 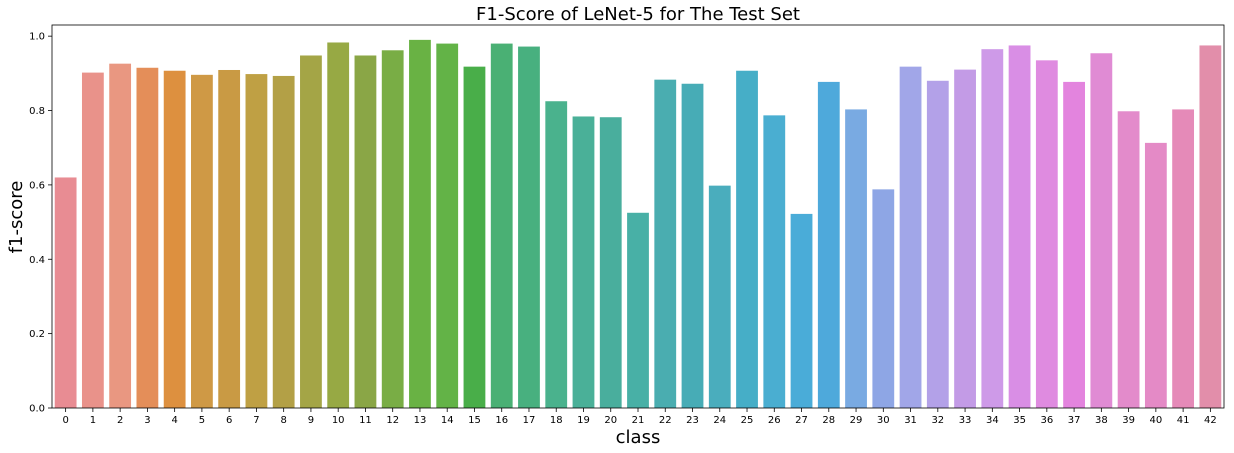 I want to click on x-tick-label: 11, so click(x=365, y=420).